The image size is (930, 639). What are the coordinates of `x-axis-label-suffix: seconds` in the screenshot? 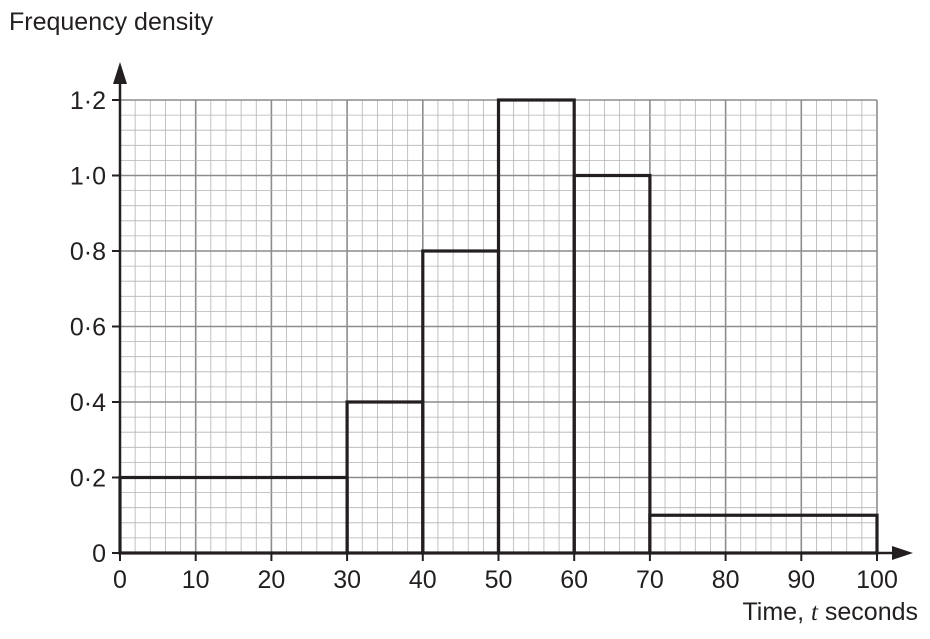 It's located at (867, 612).